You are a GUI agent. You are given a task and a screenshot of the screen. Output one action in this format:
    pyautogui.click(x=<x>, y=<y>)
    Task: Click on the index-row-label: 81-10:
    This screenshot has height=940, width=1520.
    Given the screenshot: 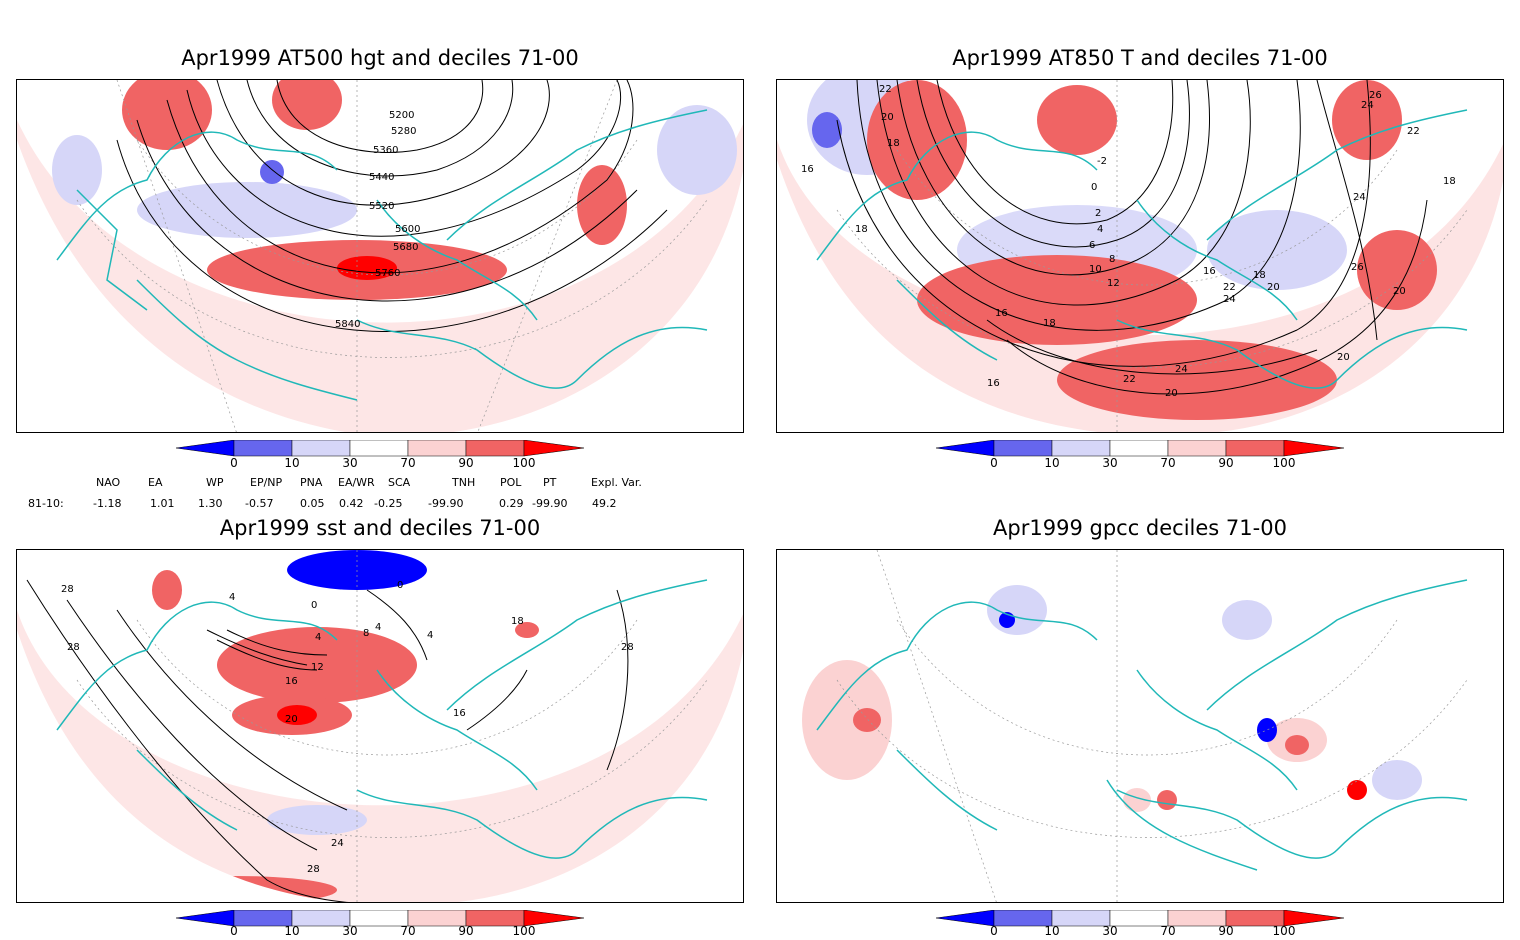 What is the action you would take?
    pyautogui.click(x=46, y=503)
    